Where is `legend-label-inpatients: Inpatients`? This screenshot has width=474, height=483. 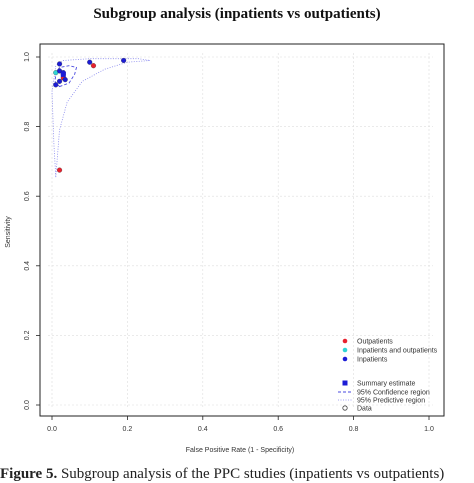 legend-label-inpatients: Inpatients is located at coordinates (372, 360).